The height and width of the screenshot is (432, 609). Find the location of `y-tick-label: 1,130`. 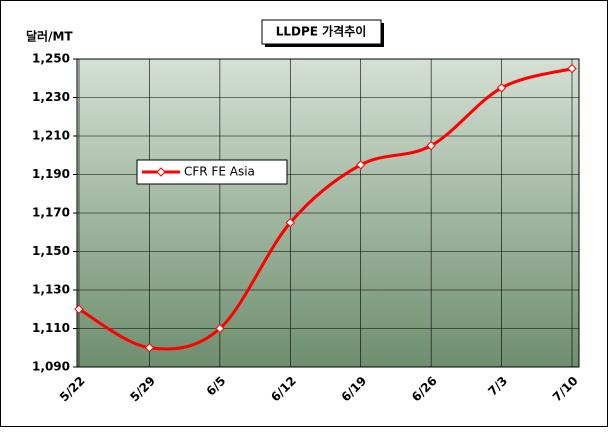

y-tick-label: 1,130 is located at coordinates (51, 290).